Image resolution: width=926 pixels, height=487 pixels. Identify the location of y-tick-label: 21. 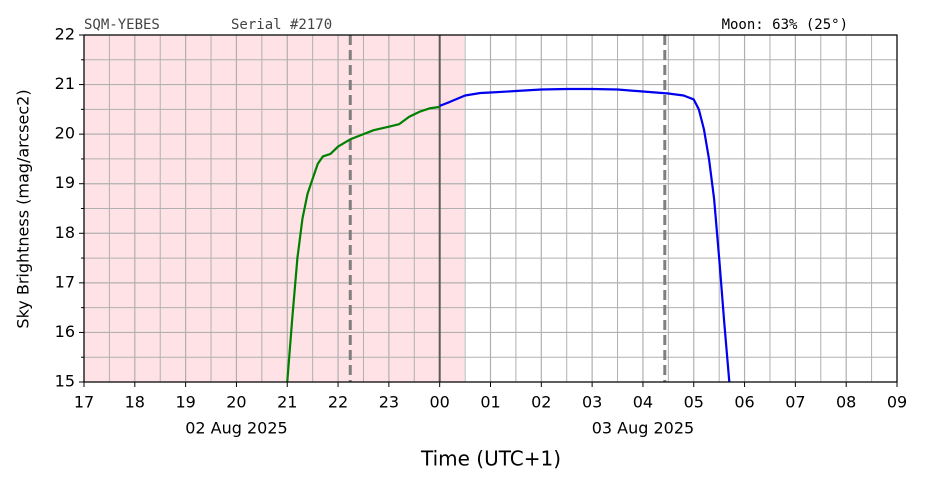
(65, 83).